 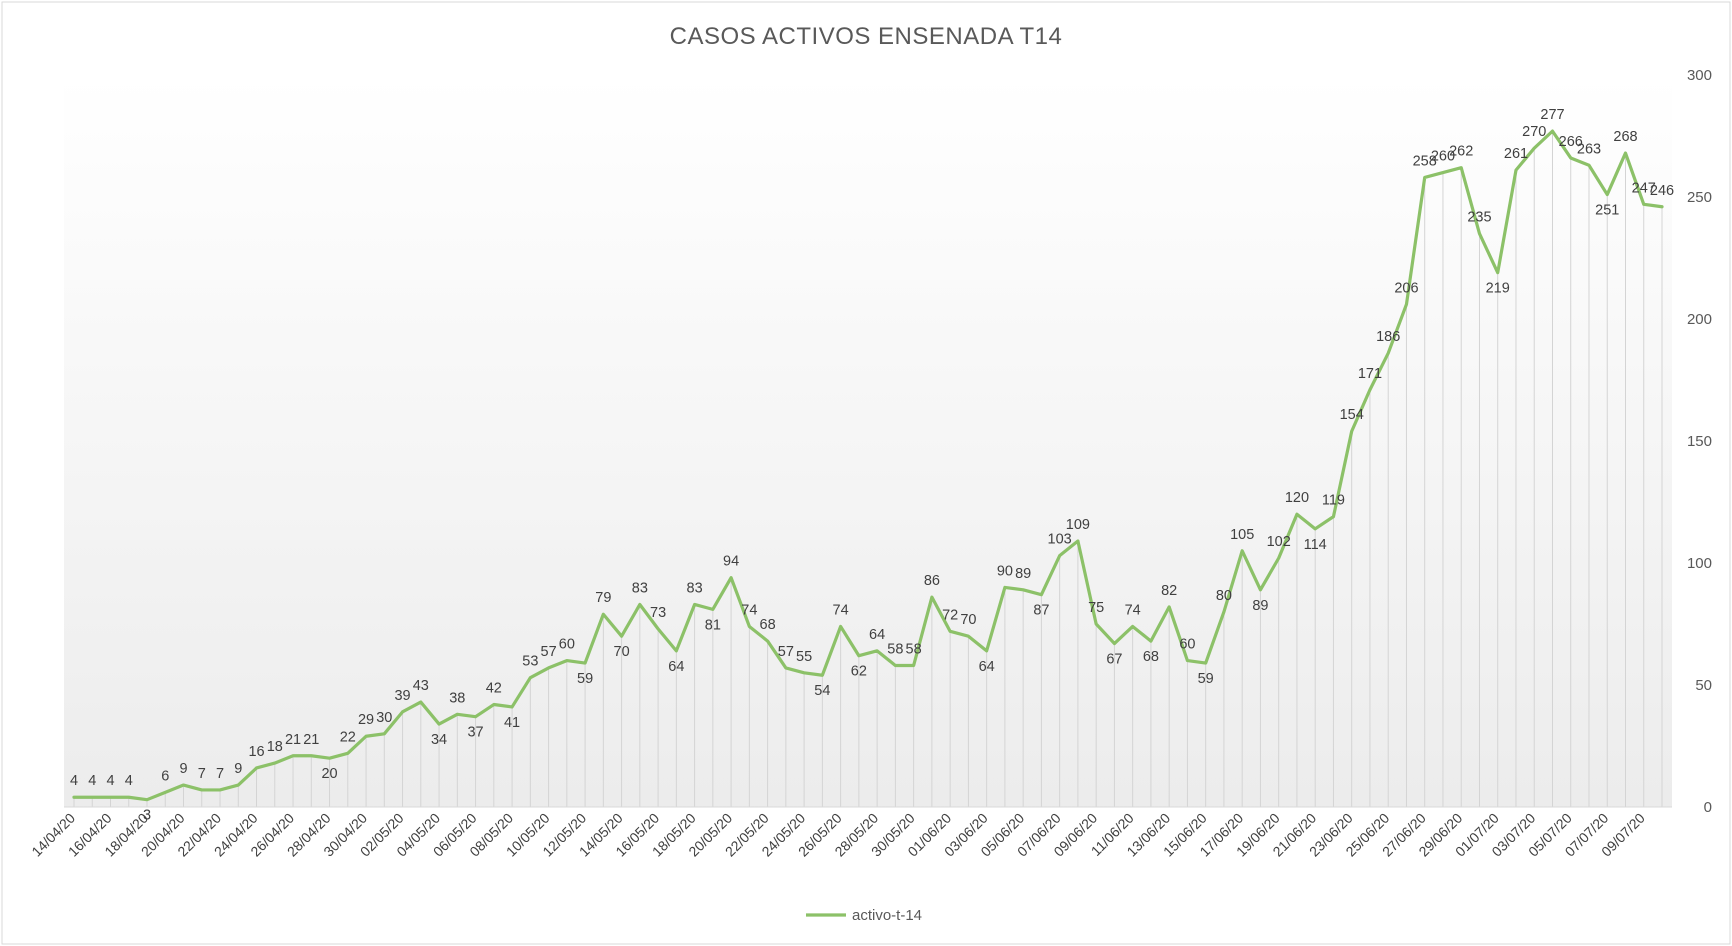 I want to click on data-label: 171, so click(x=1370, y=374).